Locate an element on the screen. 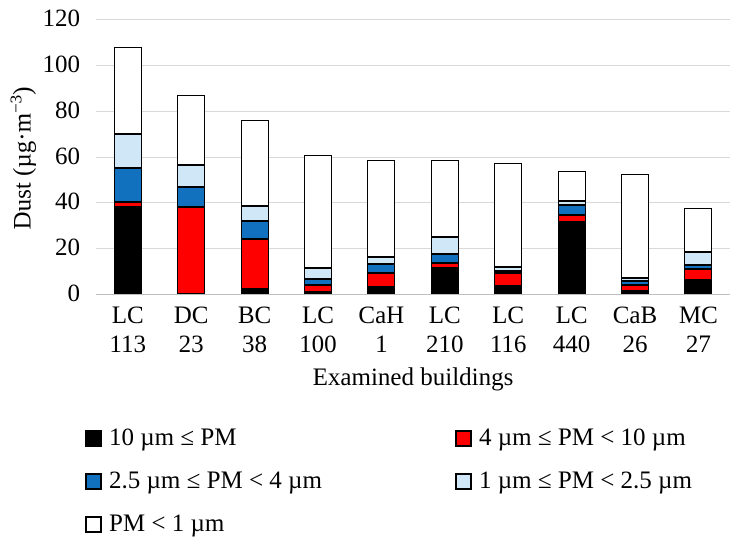 The width and height of the screenshot is (734, 552). x-tick-label-line2: 38 is located at coordinates (255, 344).